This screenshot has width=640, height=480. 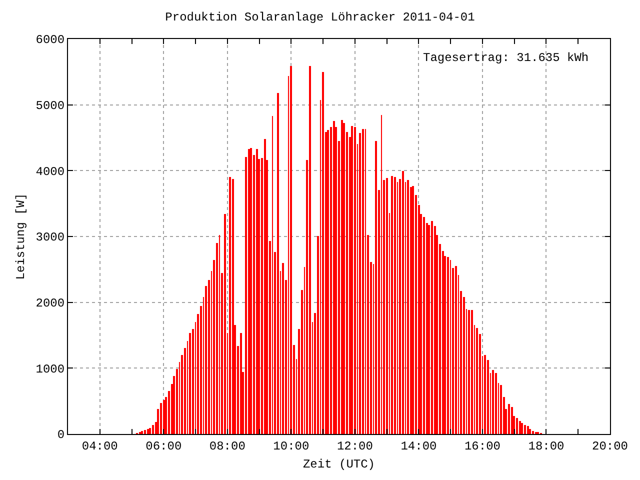 What do you see at coordinates (610, 446) in the screenshot?
I see `x-tick-label: 20:00` at bounding box center [610, 446].